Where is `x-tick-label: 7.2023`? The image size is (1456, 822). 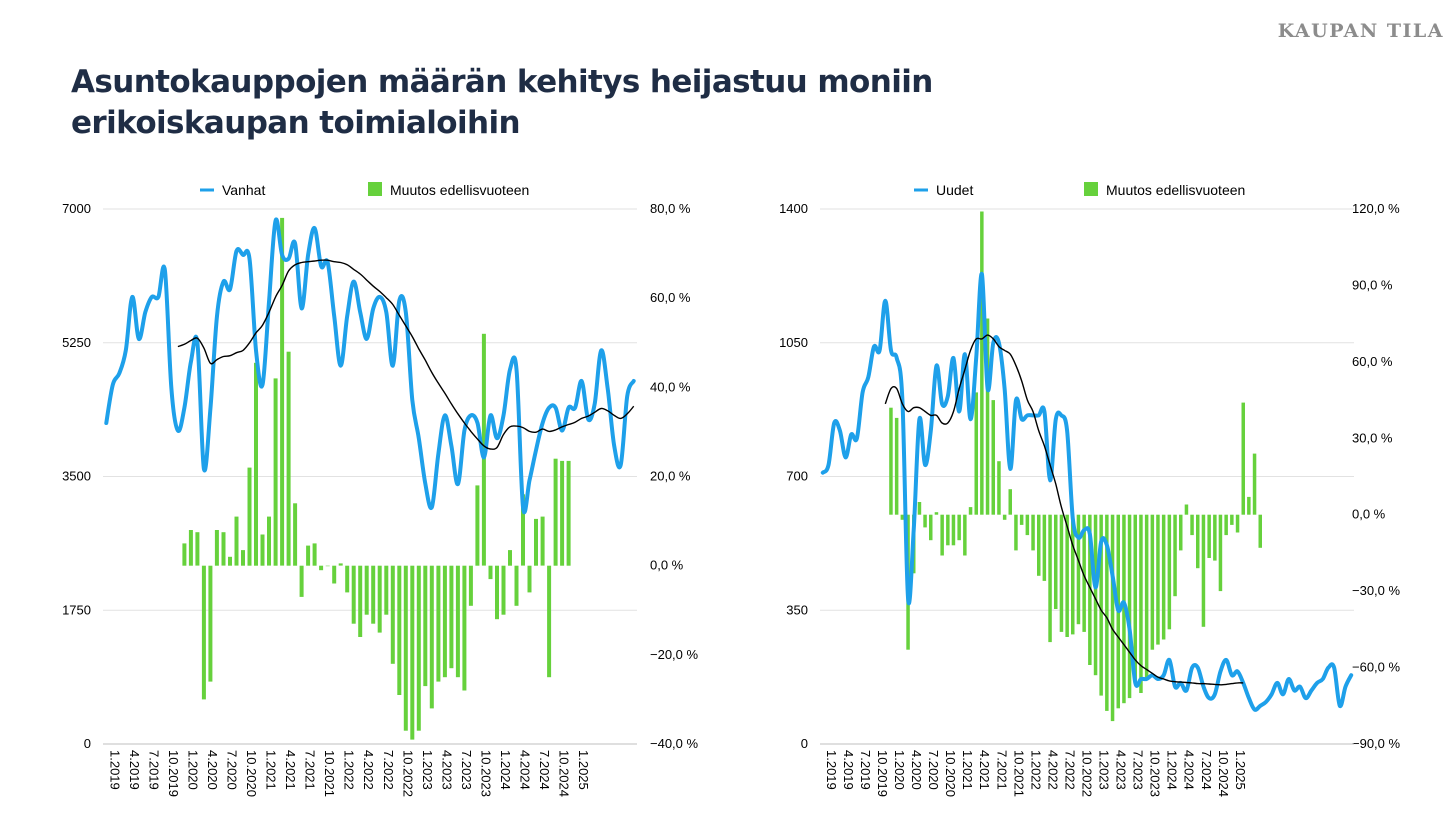
x-tick-label: 7.2023 is located at coordinates (1138, 770).